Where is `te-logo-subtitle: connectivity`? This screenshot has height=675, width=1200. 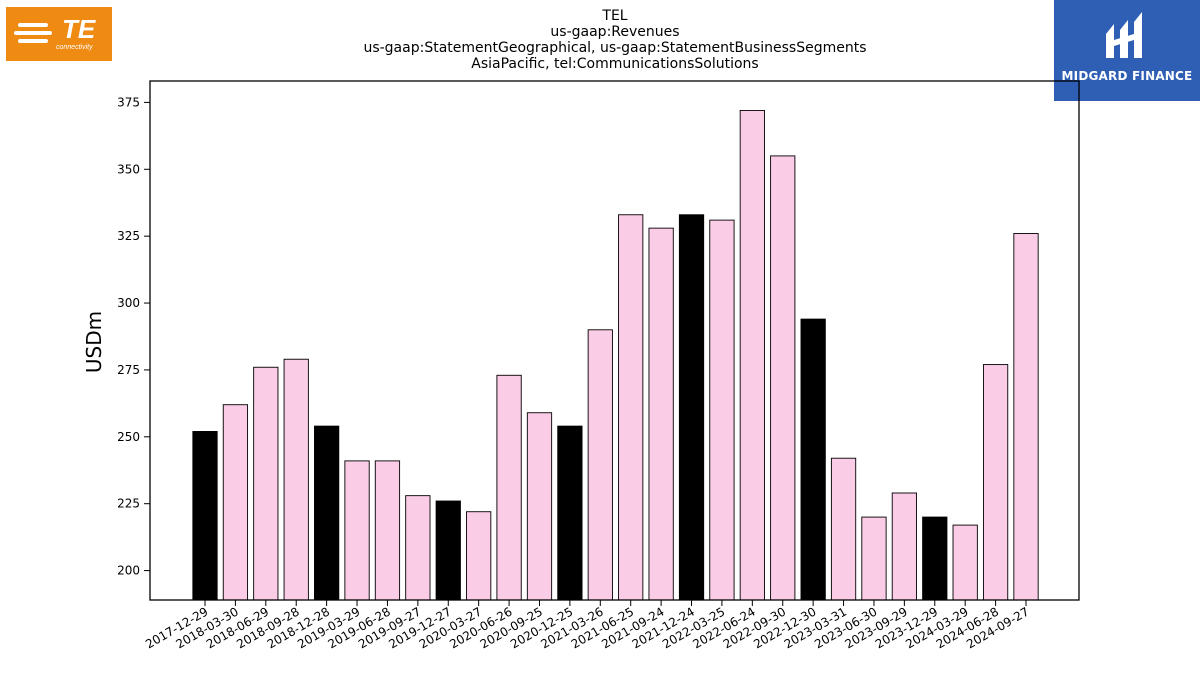 te-logo-subtitle: connectivity is located at coordinates (74, 47).